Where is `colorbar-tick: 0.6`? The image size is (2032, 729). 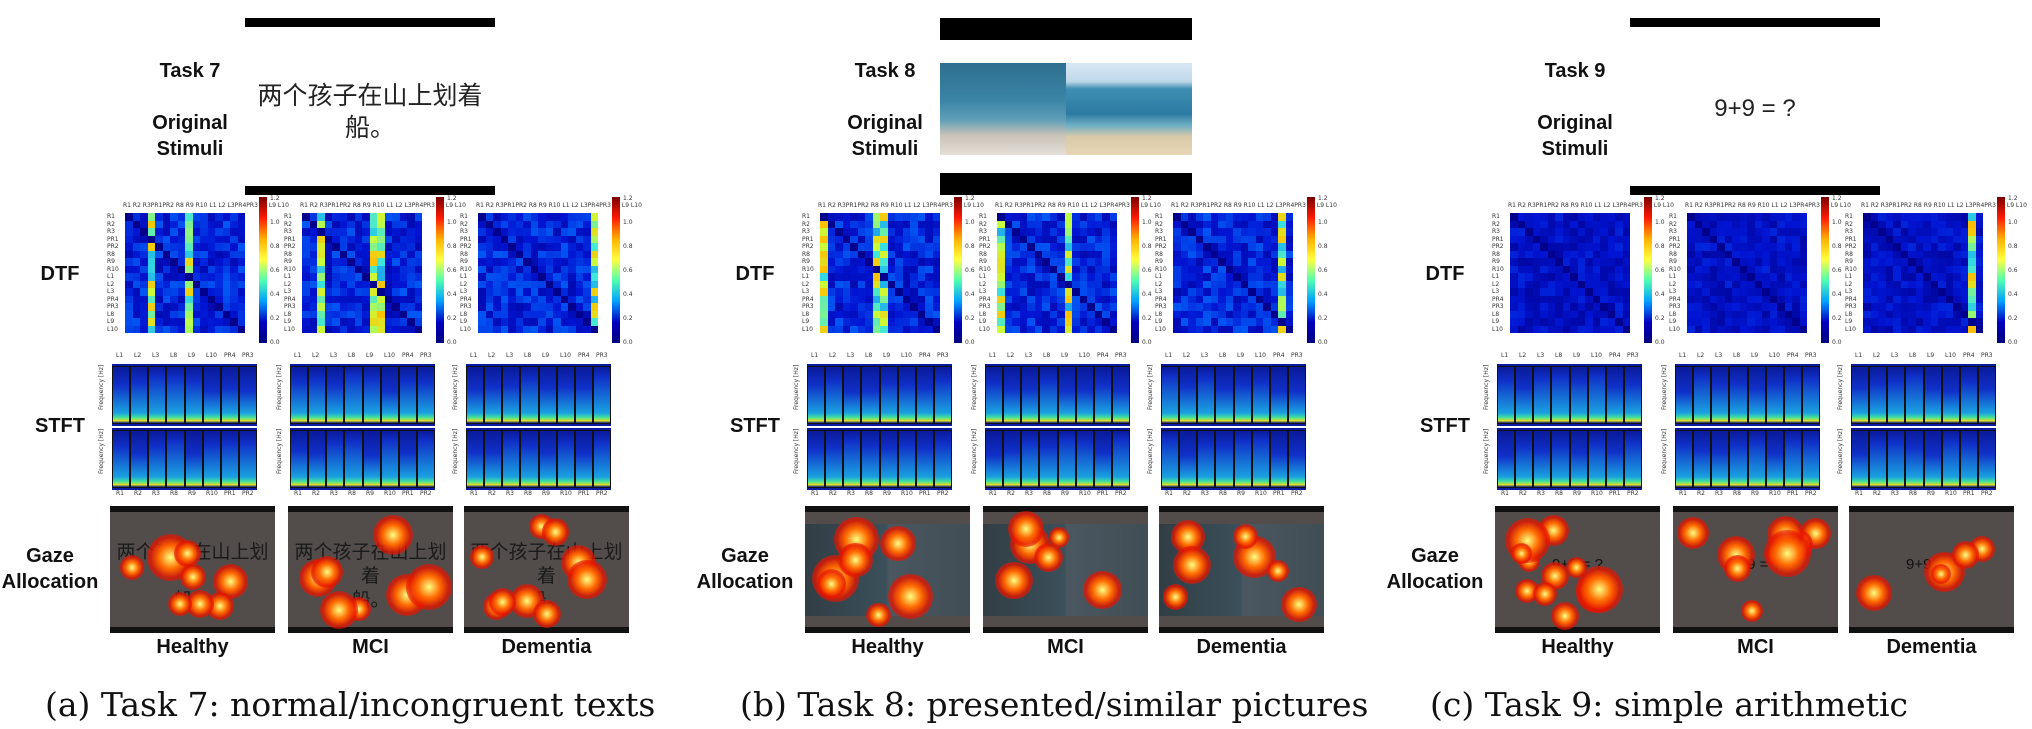
colorbar-tick: 0.6 is located at coordinates (970, 270).